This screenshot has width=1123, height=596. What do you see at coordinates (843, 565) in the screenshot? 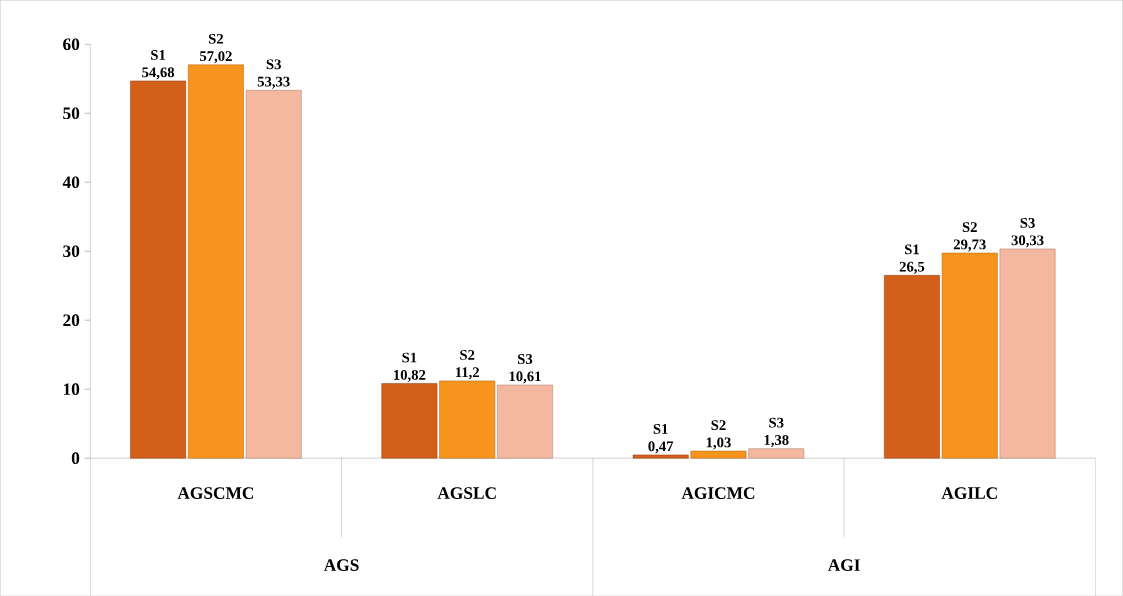
I see `text: AGI` at bounding box center [843, 565].